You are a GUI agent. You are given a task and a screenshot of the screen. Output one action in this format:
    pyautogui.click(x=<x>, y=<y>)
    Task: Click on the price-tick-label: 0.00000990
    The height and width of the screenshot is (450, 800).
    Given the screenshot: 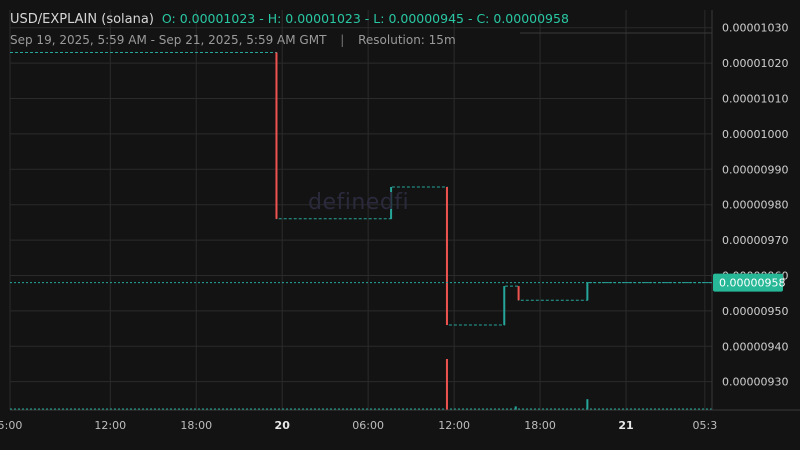 What is the action you would take?
    pyautogui.click(x=755, y=169)
    